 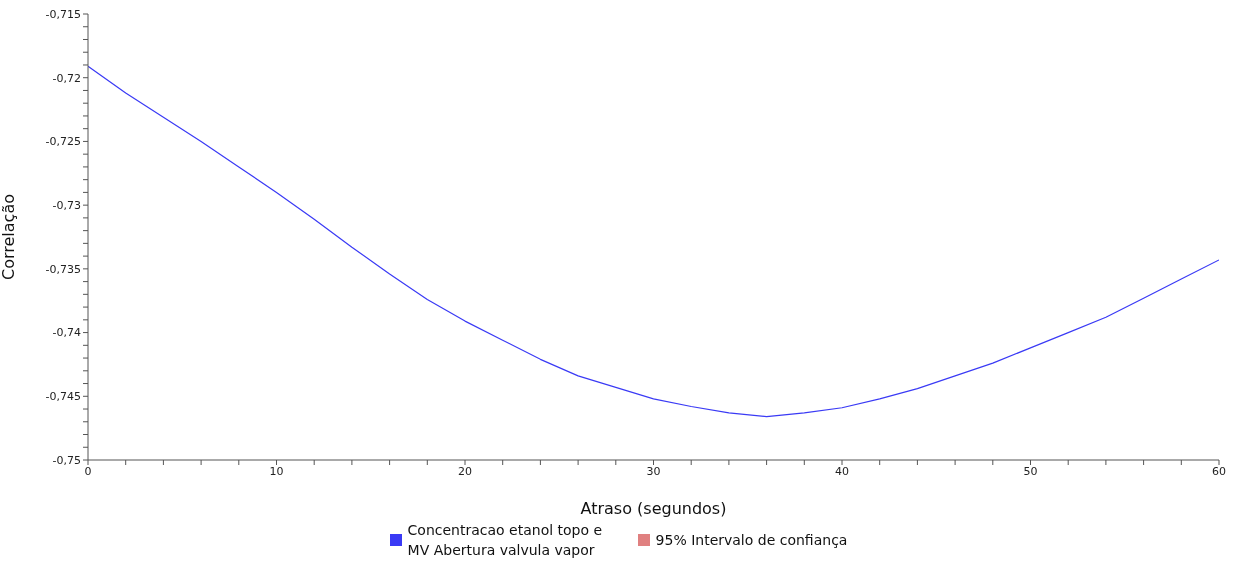 What do you see at coordinates (63, 14) in the screenshot?
I see `y-tick-label: -0,715` at bounding box center [63, 14].